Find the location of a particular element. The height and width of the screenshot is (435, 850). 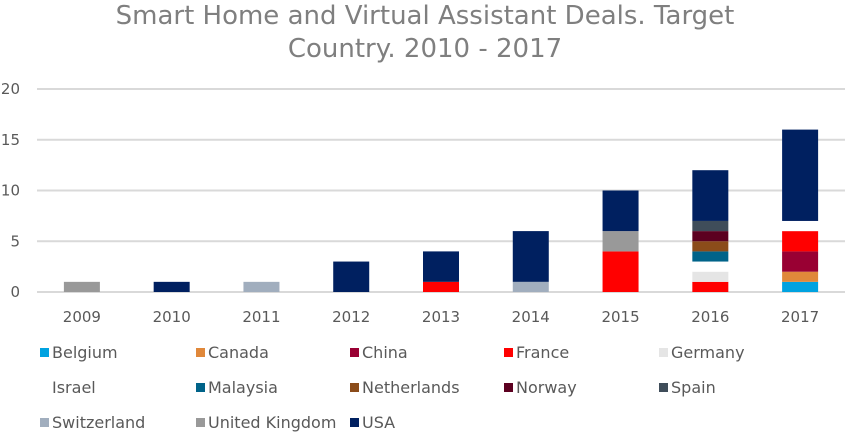

legend-item: Israel is located at coordinates (68, 387).